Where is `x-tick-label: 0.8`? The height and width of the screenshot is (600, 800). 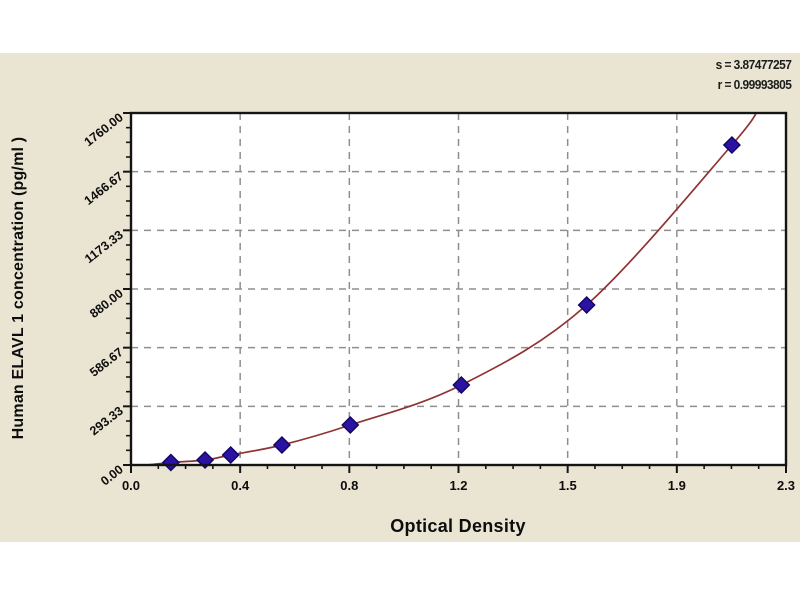
x-tick-label: 0.8 is located at coordinates (349, 485).